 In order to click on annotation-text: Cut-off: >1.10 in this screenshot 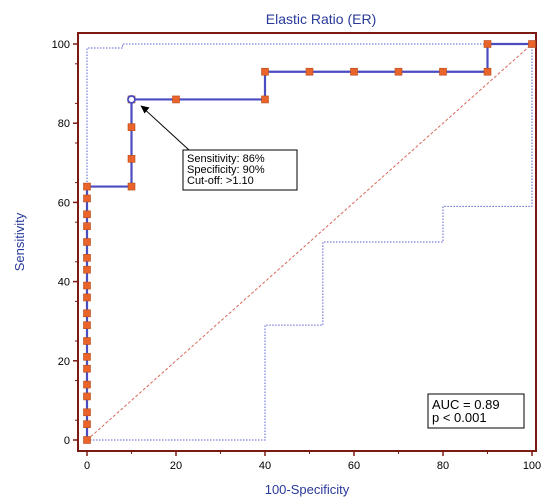, I will do `click(220, 181)`.